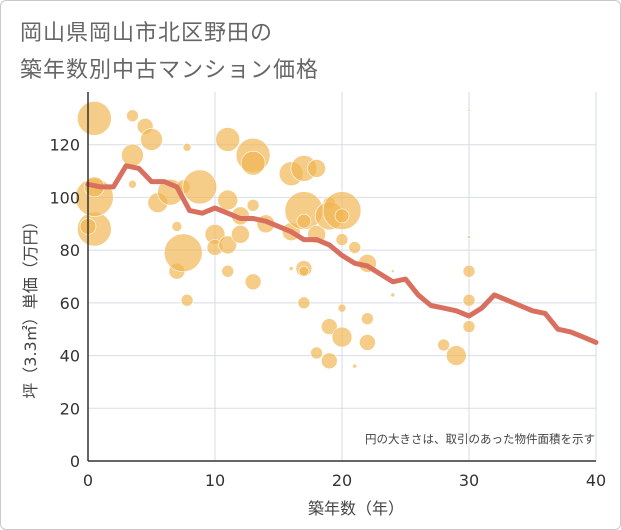 The image size is (621, 530). Describe the element at coordinates (469, 480) in the screenshot. I see `x-tick-label: 30` at that location.